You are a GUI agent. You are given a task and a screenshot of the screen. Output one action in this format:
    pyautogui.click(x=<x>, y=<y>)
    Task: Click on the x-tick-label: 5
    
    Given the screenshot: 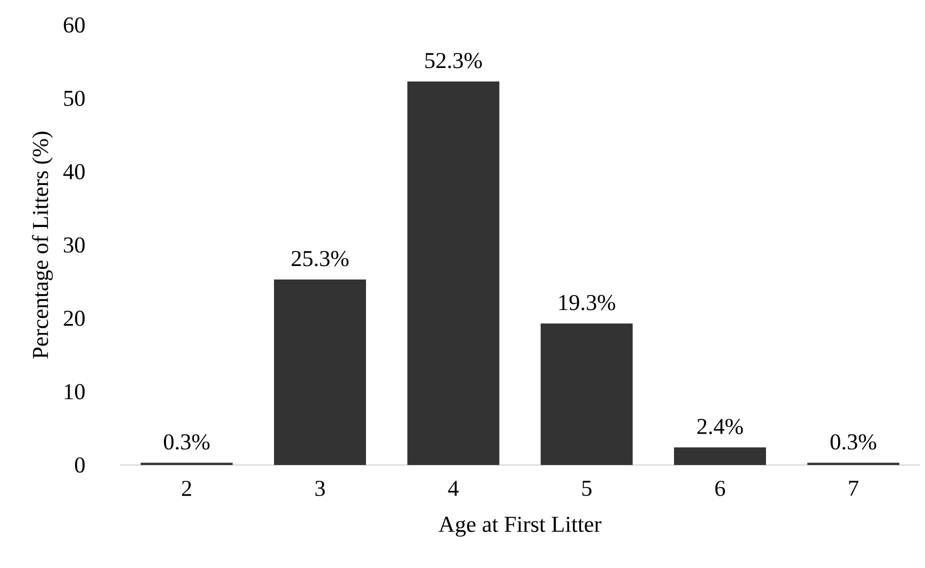 What is the action you would take?
    pyautogui.click(x=587, y=488)
    